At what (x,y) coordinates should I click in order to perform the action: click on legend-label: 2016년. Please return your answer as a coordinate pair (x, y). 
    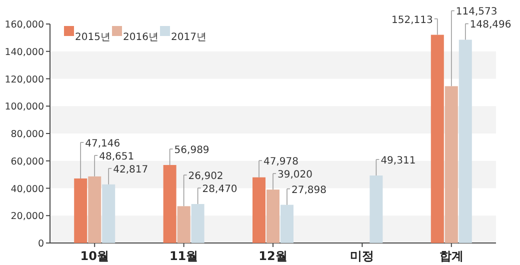
    Looking at the image, I should click on (140, 37).